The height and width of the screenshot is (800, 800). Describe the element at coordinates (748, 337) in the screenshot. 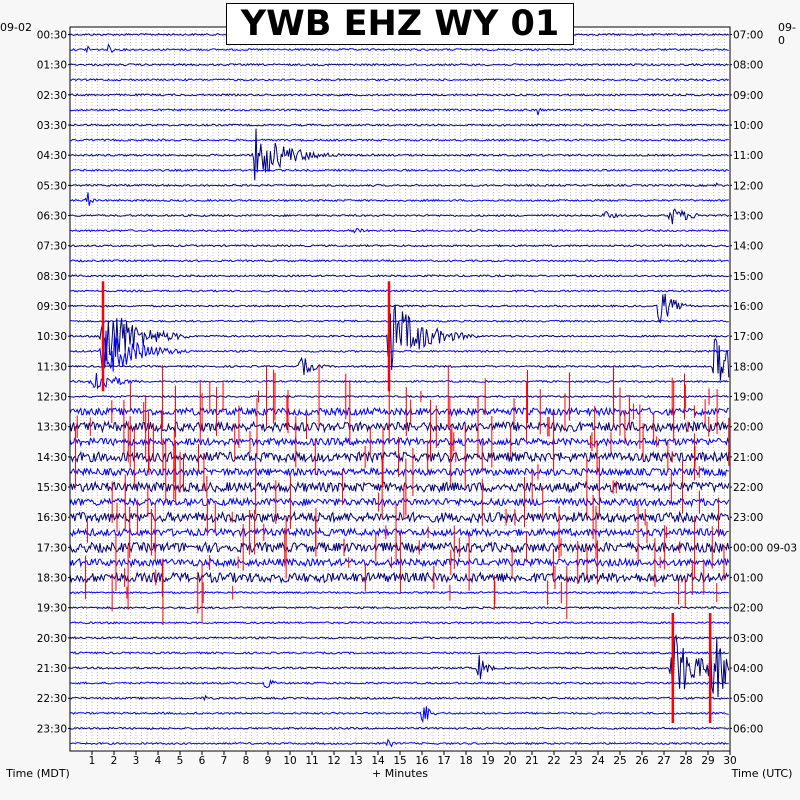

I see `right-time-label: 17:00` at that location.